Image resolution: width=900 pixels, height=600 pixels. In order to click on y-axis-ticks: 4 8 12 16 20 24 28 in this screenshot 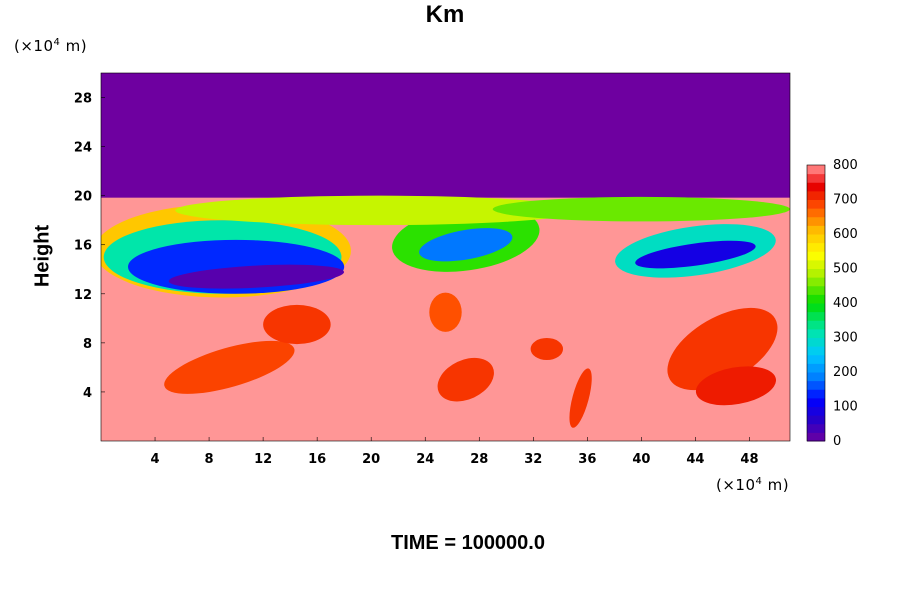, I will do `click(89, 246)`.